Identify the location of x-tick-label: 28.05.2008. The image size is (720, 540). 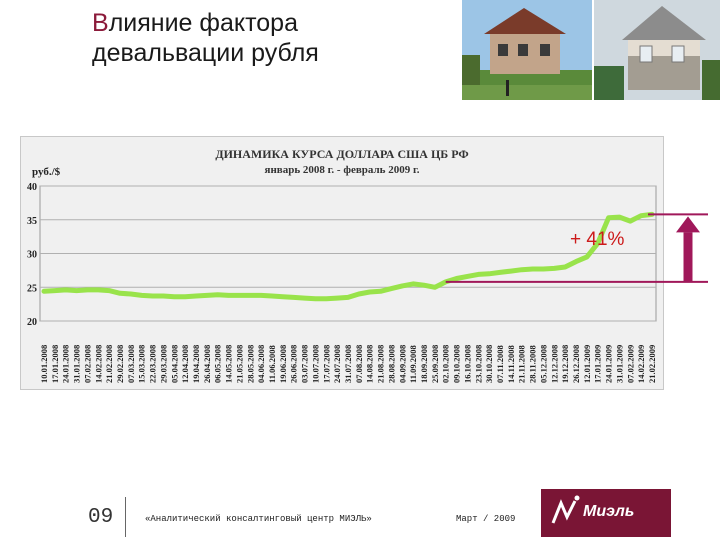
(250, 364).